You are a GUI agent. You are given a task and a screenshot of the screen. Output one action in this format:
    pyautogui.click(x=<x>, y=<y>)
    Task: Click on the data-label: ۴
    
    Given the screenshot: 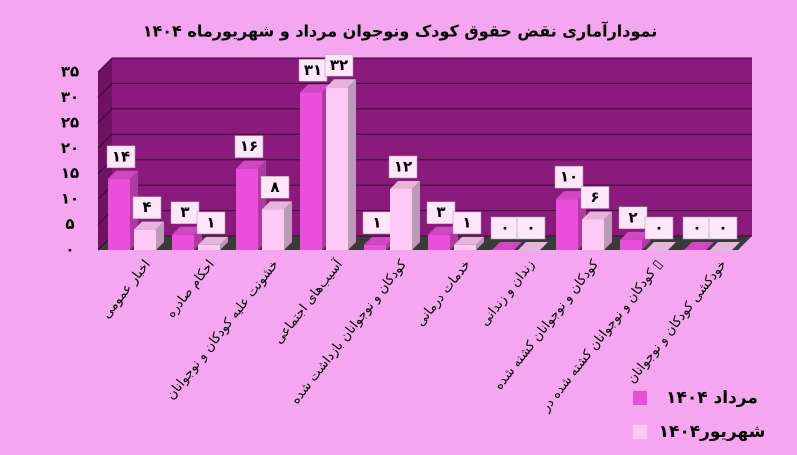 What is the action you would take?
    pyautogui.click(x=146, y=207)
    